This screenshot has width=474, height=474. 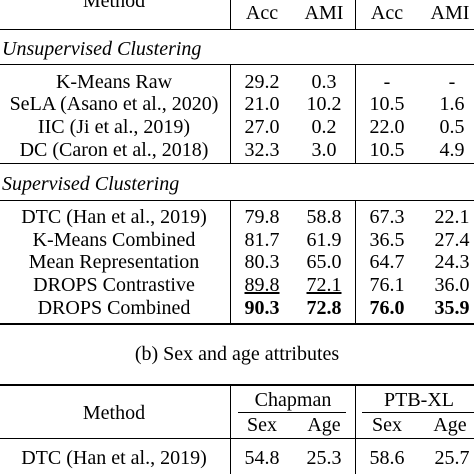 What do you see at coordinates (387, 285) in the screenshot?
I see `table-cell: 76.1` at bounding box center [387, 285].